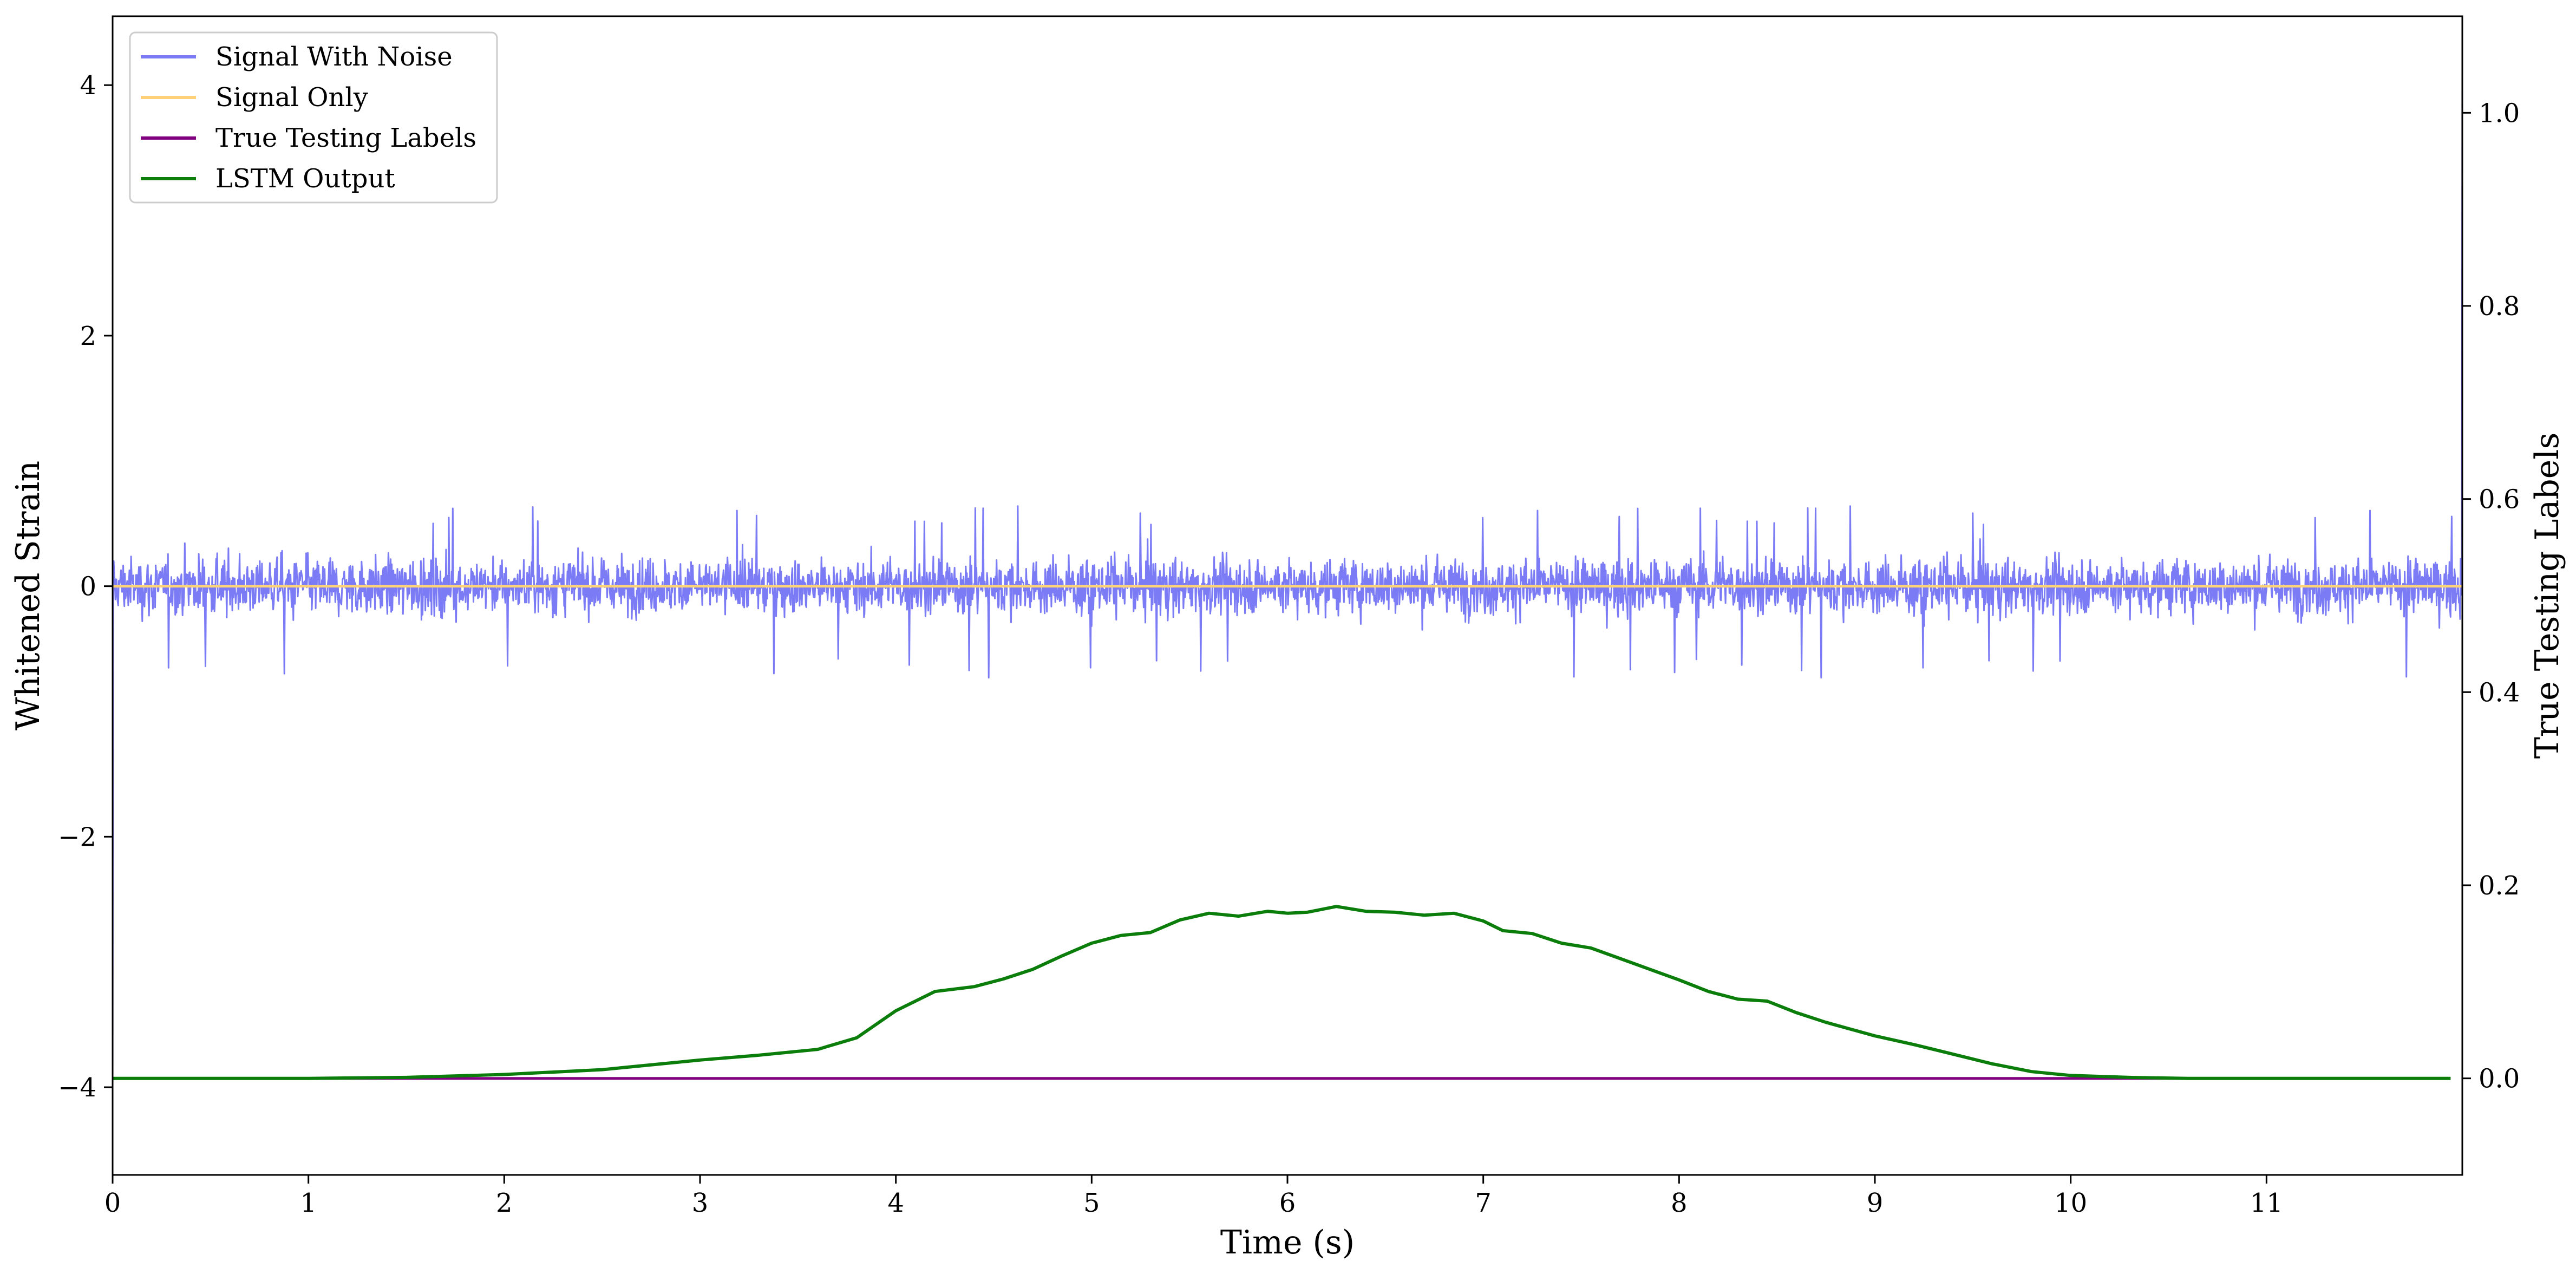 The width and height of the screenshot is (2576, 1274). Describe the element at coordinates (2500, 886) in the screenshot. I see `right-tick-label: 0.2` at that location.